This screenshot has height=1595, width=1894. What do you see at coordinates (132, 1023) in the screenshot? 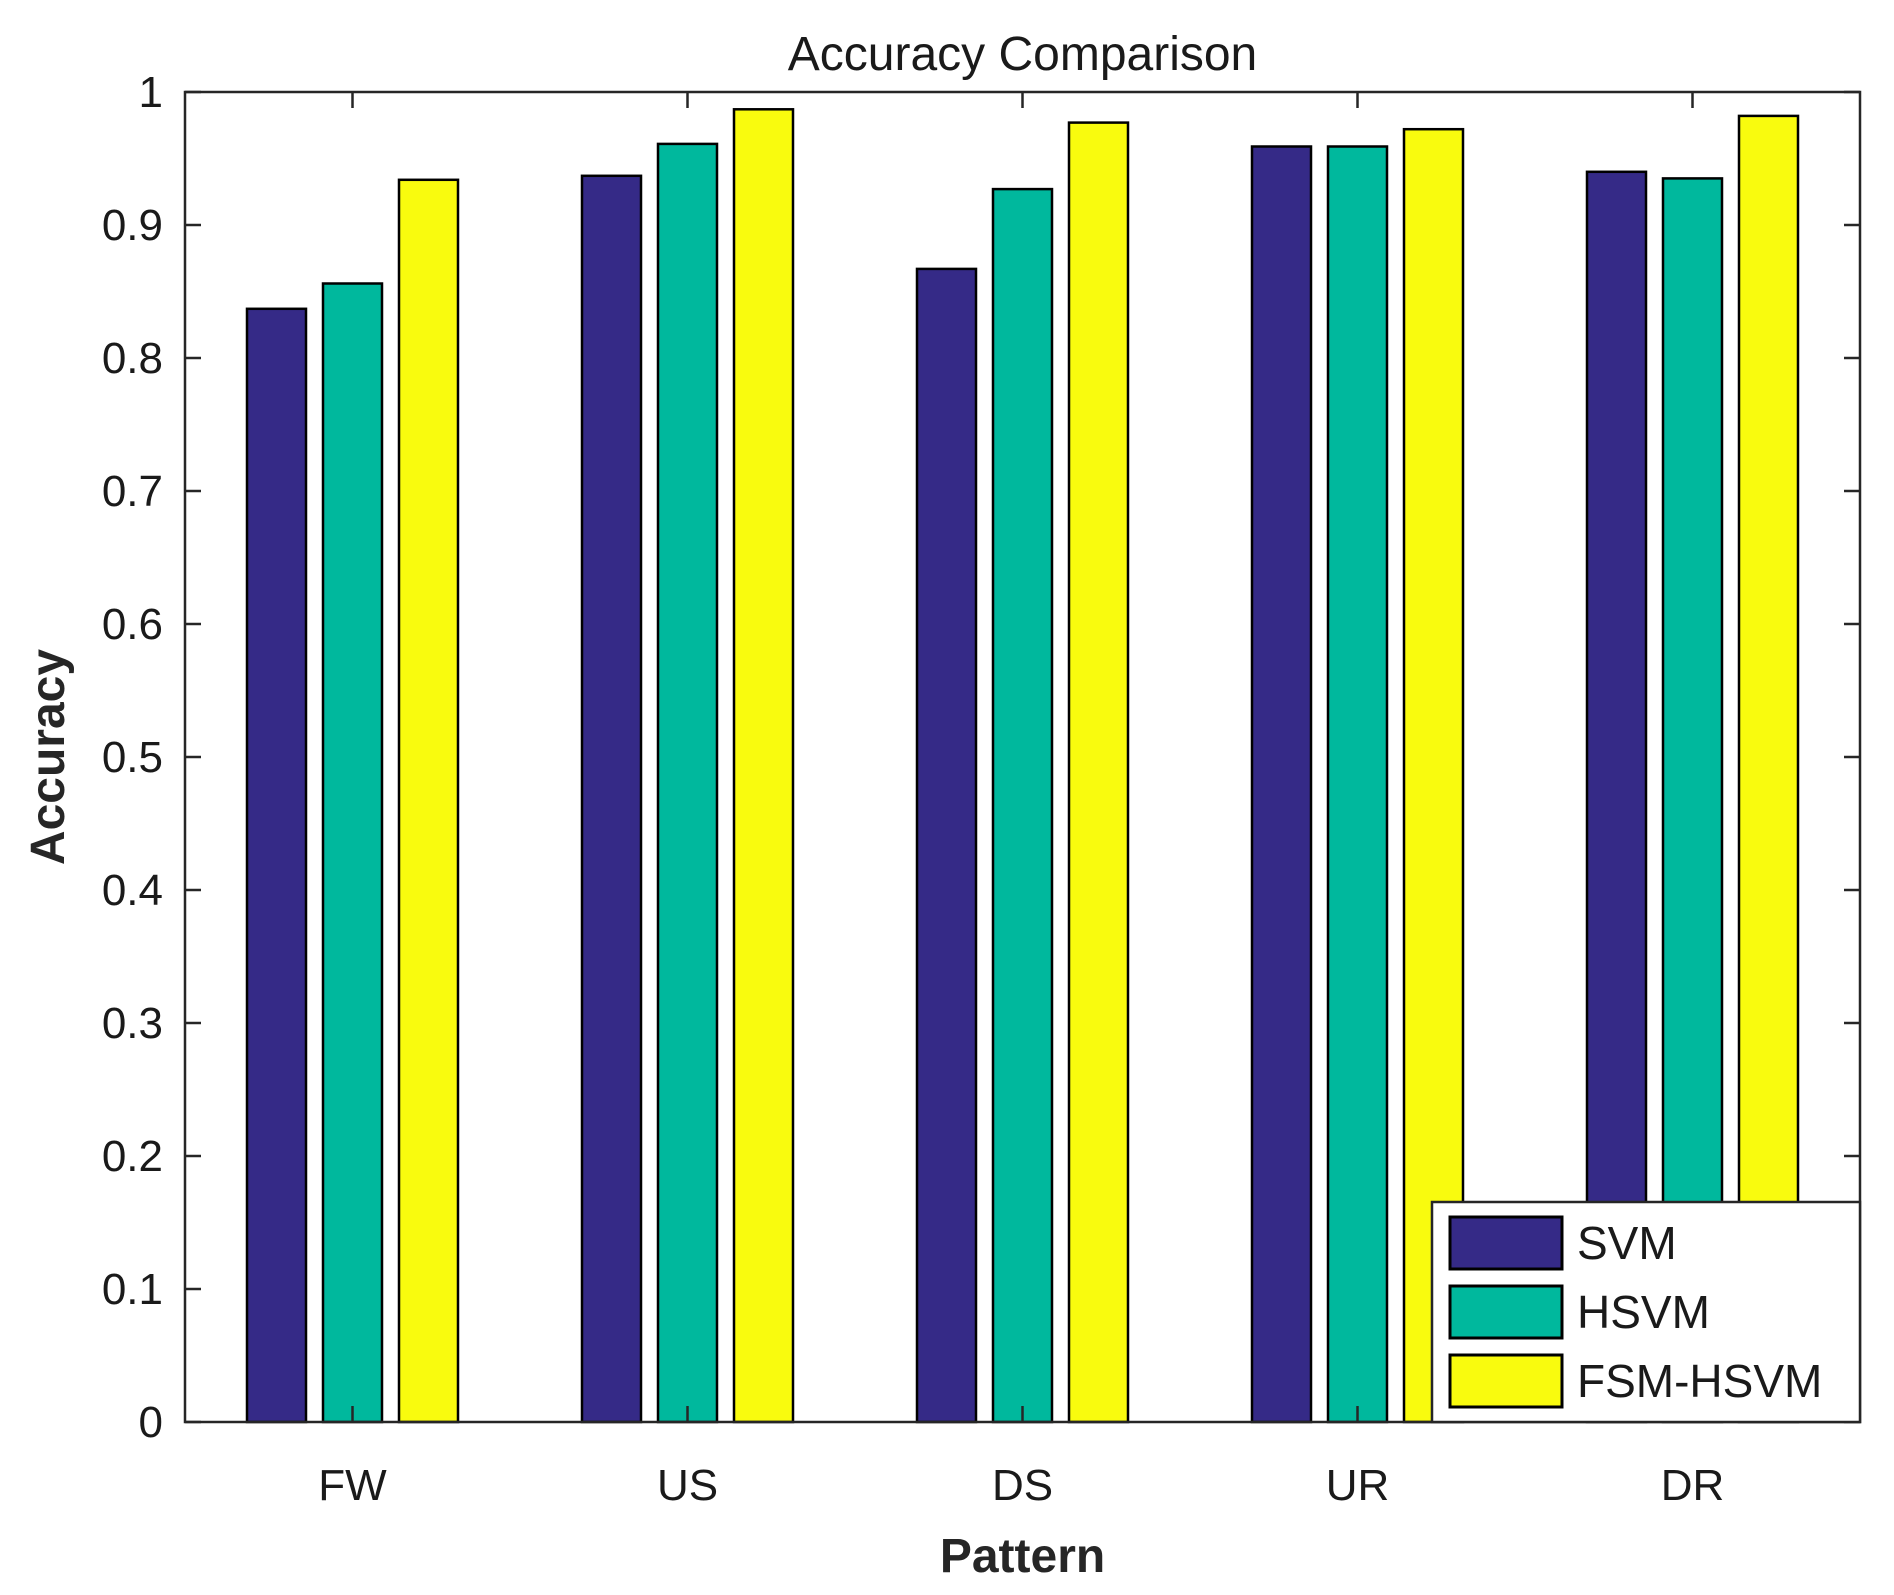
I see `y-tick-label-3: 0.3` at bounding box center [132, 1023].